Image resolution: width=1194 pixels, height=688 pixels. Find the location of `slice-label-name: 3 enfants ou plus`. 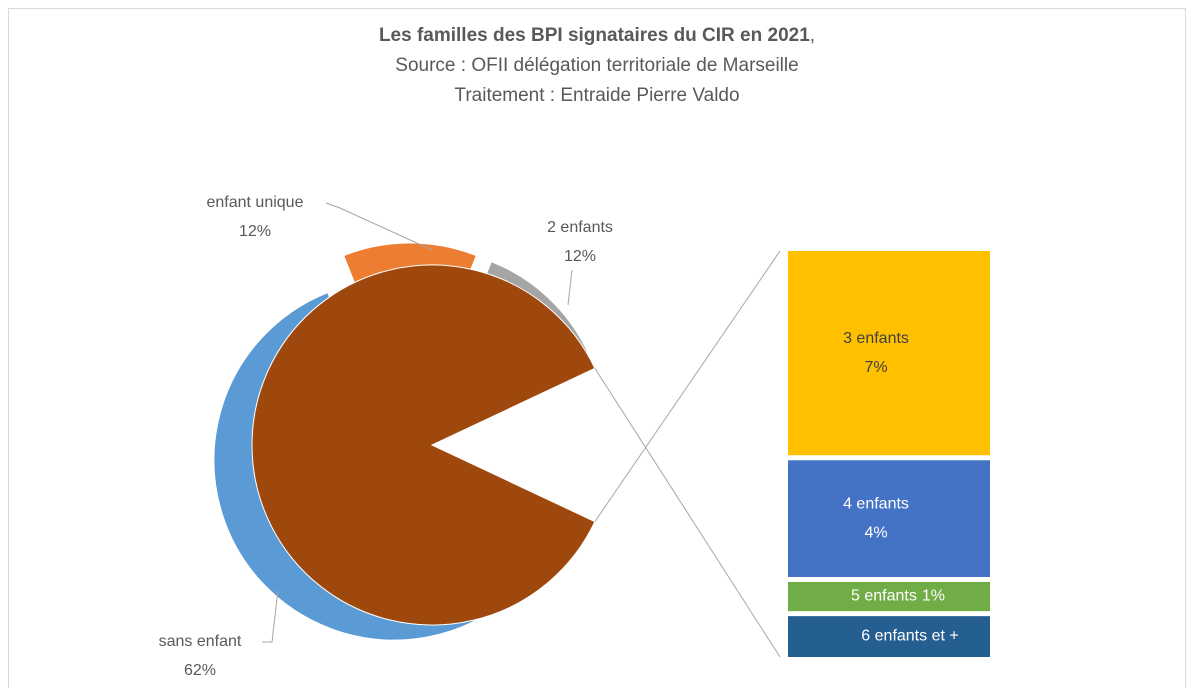

slice-label-name: 3 enfants ou plus is located at coordinates (575, 443).